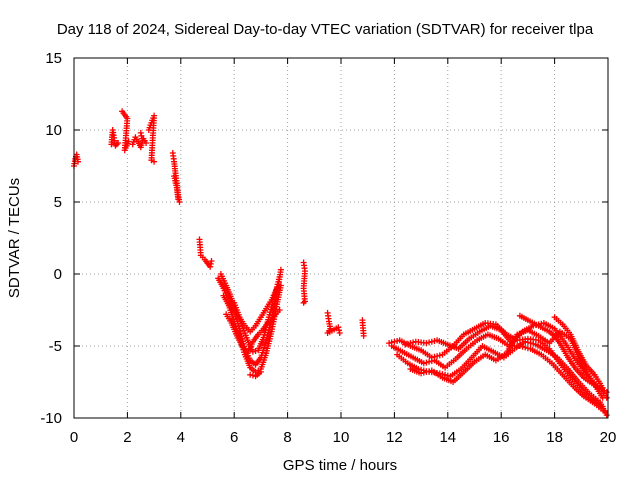  What do you see at coordinates (608, 437) in the screenshot?
I see `x-tick-label: 20` at bounding box center [608, 437].